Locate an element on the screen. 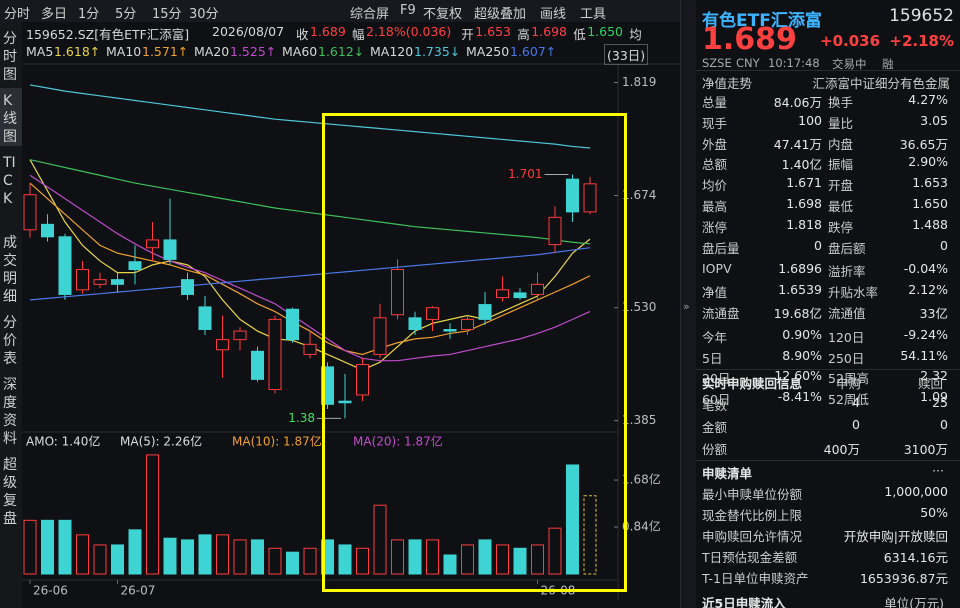 This screenshot has height=608, width=960. stat-value: 1.09 is located at coordinates (934, 397).